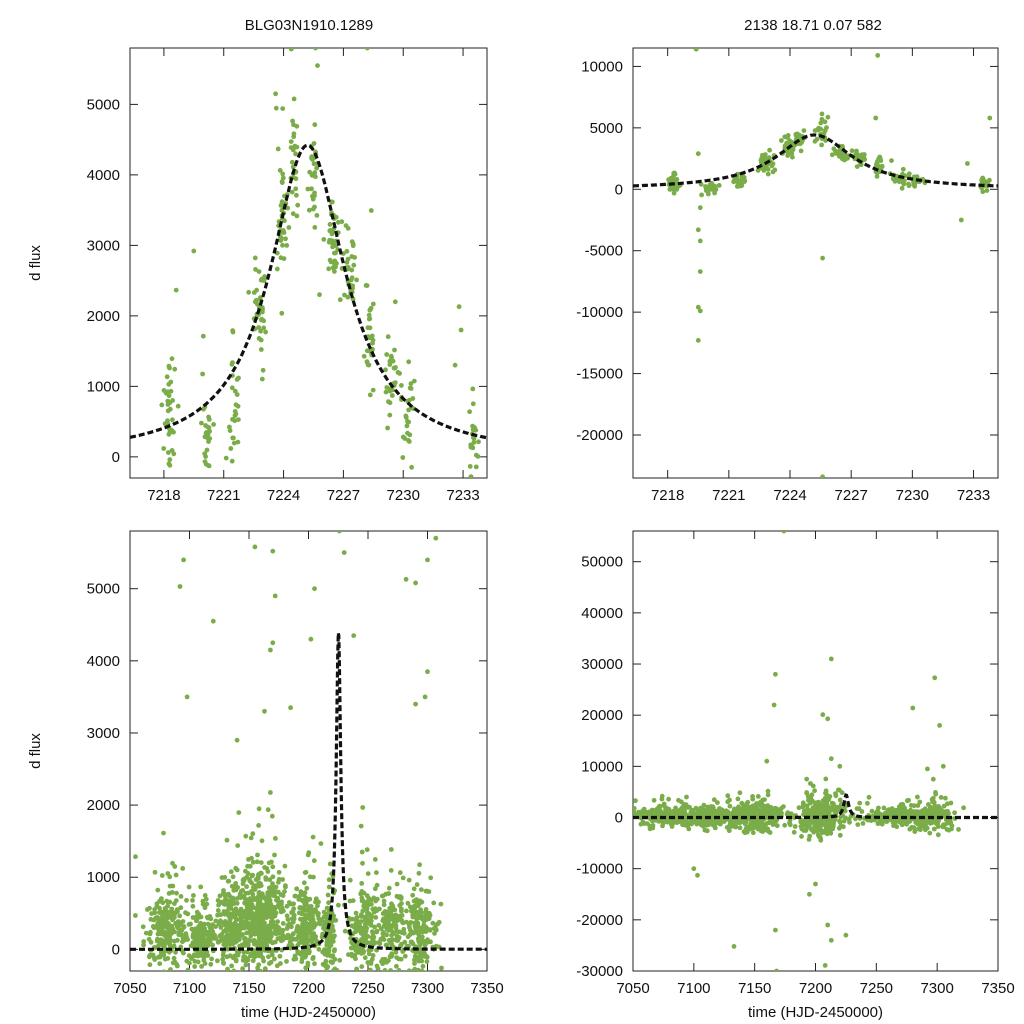 The image size is (1024, 1024). I want to click on y-tick-label: -20000, so click(599, 435).